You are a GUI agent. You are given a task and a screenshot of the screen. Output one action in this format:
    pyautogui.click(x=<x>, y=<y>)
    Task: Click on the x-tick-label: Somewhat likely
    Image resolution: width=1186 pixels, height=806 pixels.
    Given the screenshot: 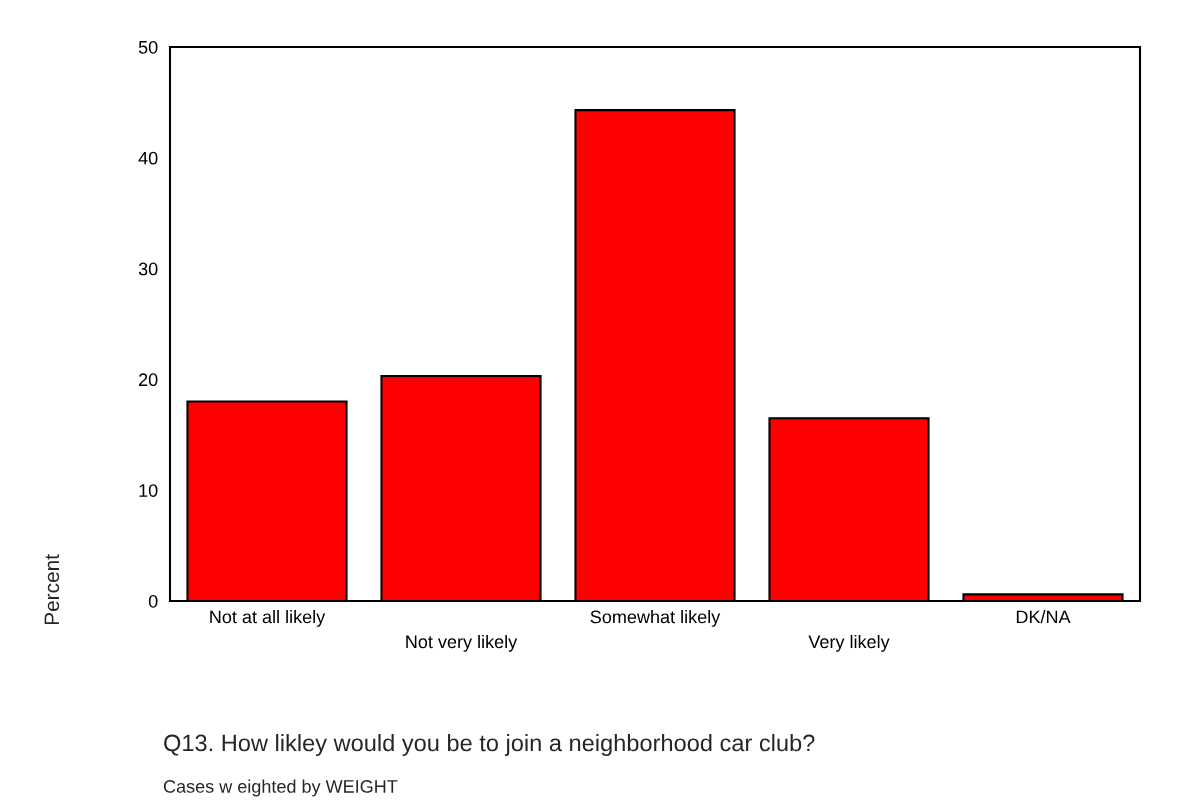 What is the action you would take?
    pyautogui.click(x=655, y=618)
    